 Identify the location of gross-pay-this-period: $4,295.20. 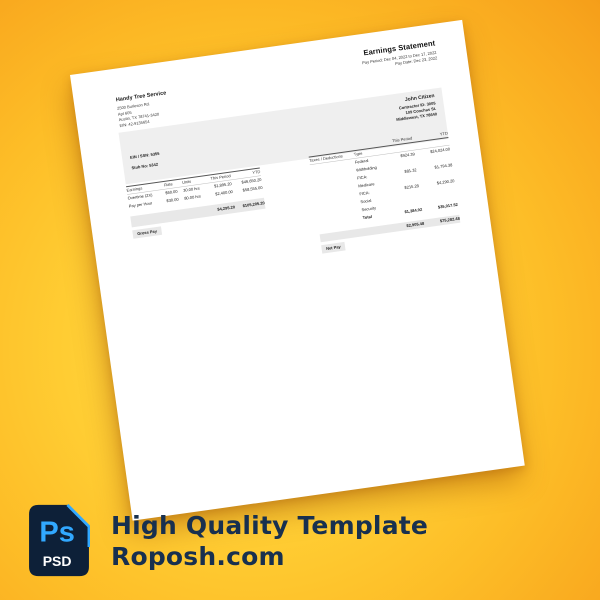
(226, 208).